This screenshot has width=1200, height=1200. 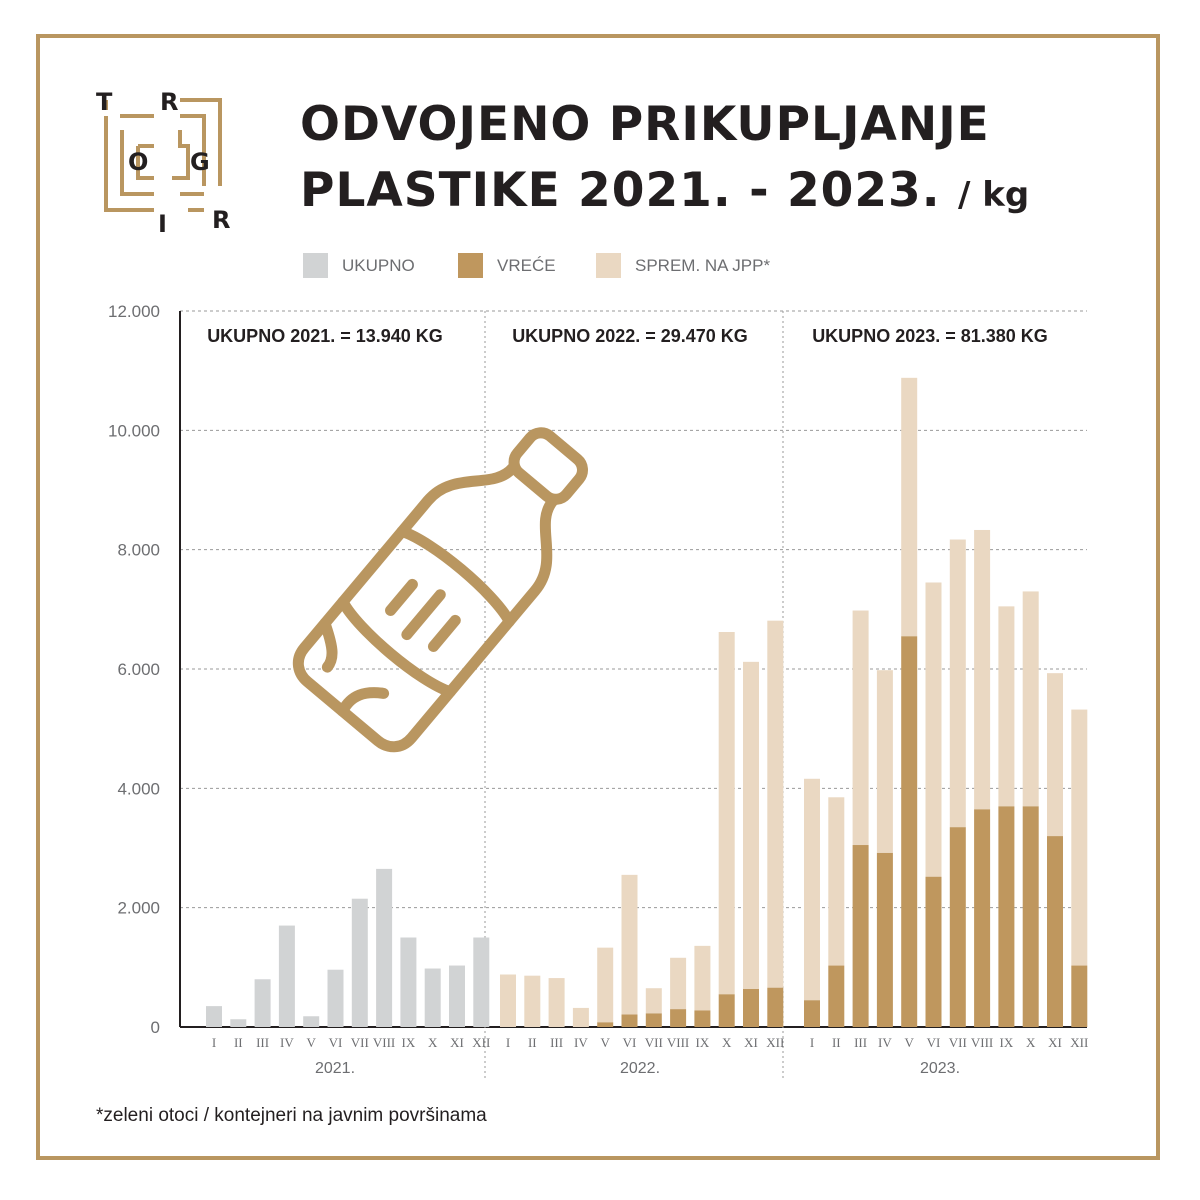 What do you see at coordinates (812, 889) in the screenshot?
I see `bar-2023-I-s2` at bounding box center [812, 889].